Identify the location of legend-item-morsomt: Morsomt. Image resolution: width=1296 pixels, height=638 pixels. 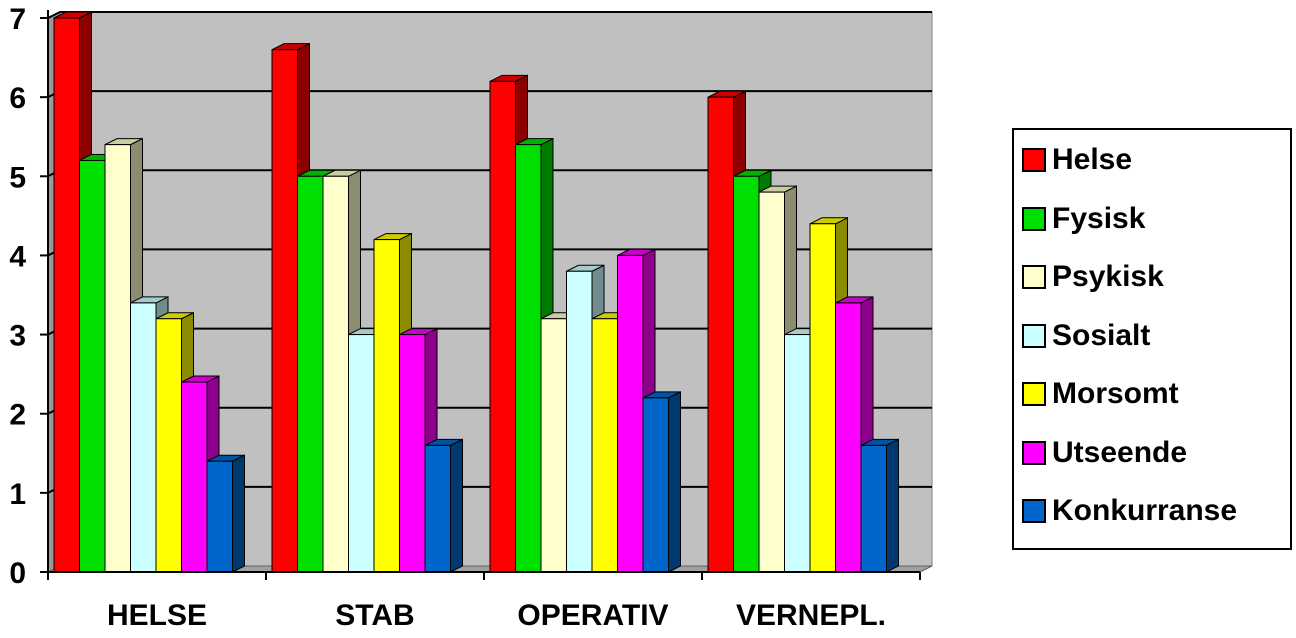
(1100, 394).